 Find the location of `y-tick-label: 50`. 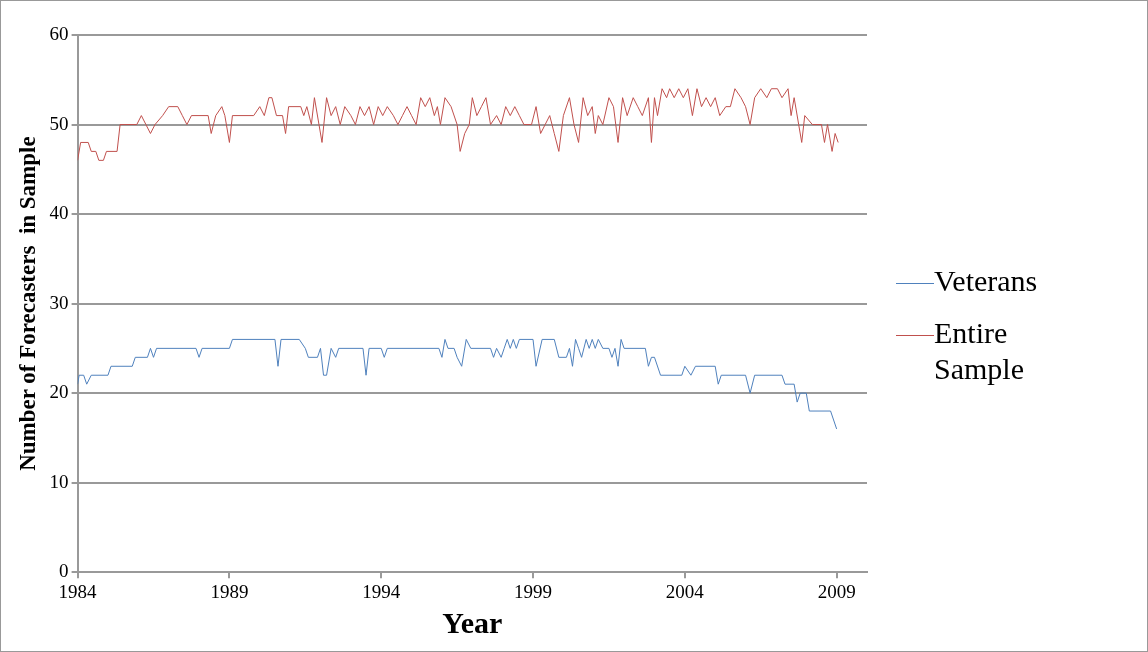

y-tick-label: 50 is located at coordinates (59, 123).